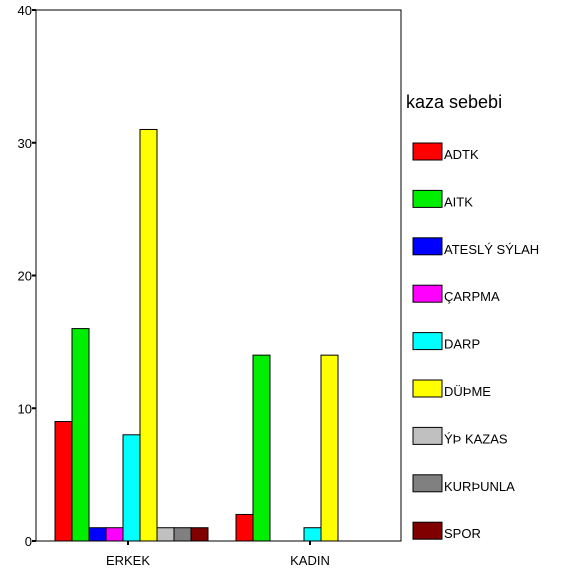  I want to click on y-tick-label: 20, so click(25, 276).